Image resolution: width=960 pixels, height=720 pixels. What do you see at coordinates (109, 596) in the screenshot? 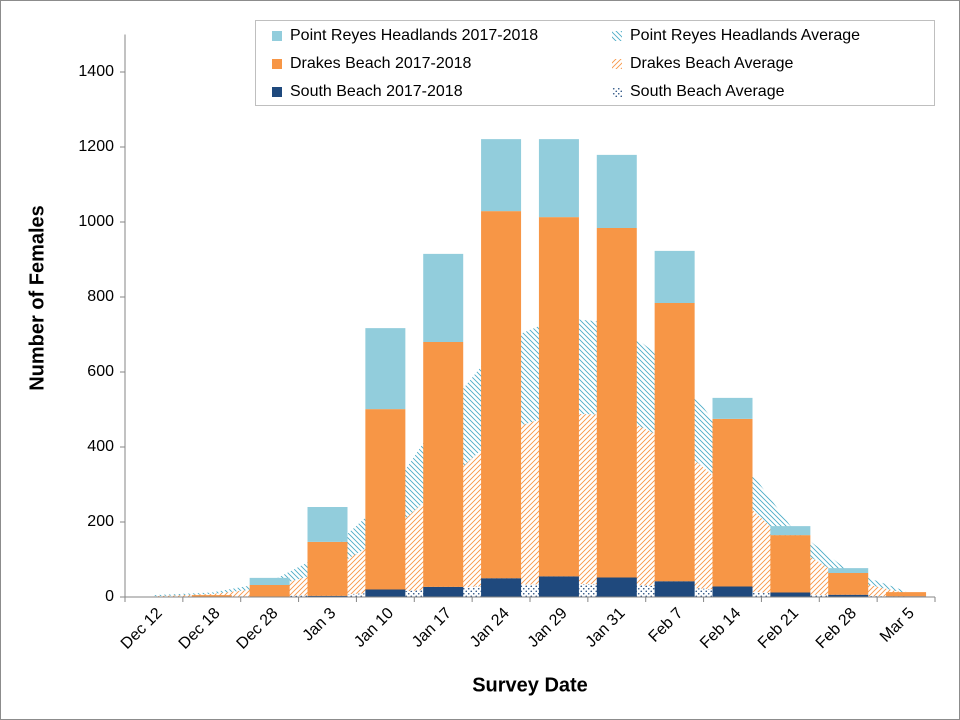
I see `y-tick-label: 0` at bounding box center [109, 596].